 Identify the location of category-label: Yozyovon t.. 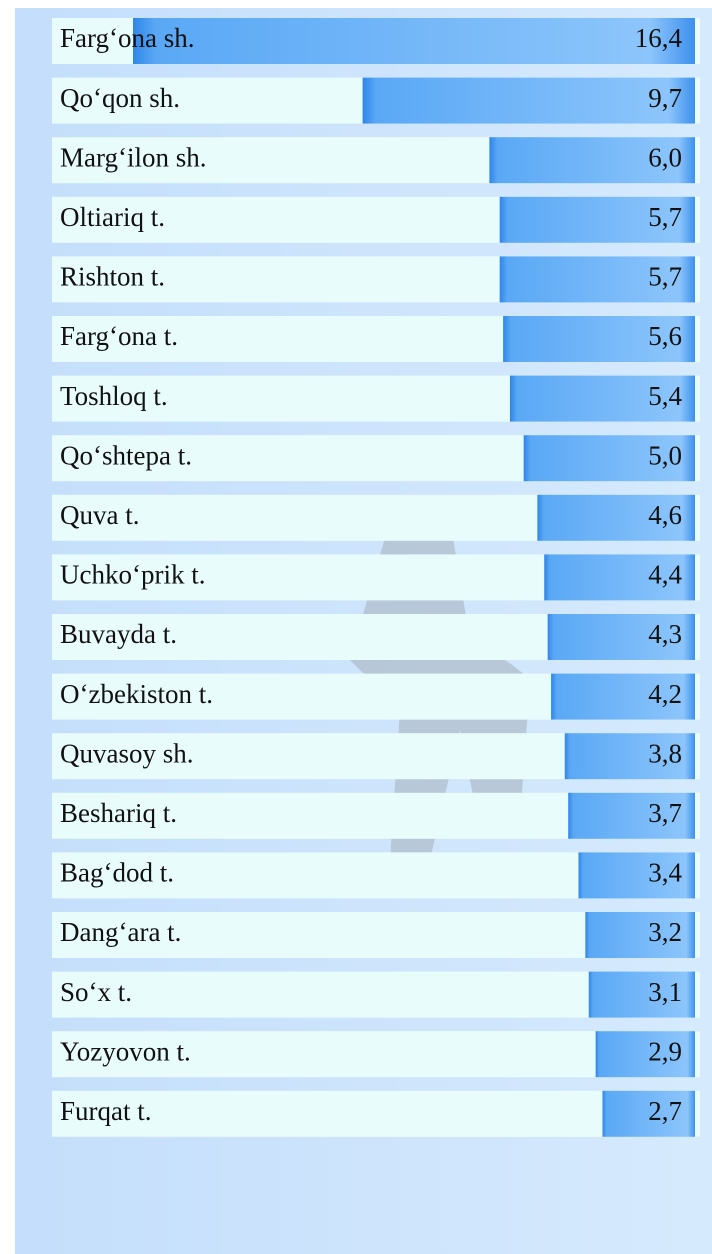
(125, 1051).